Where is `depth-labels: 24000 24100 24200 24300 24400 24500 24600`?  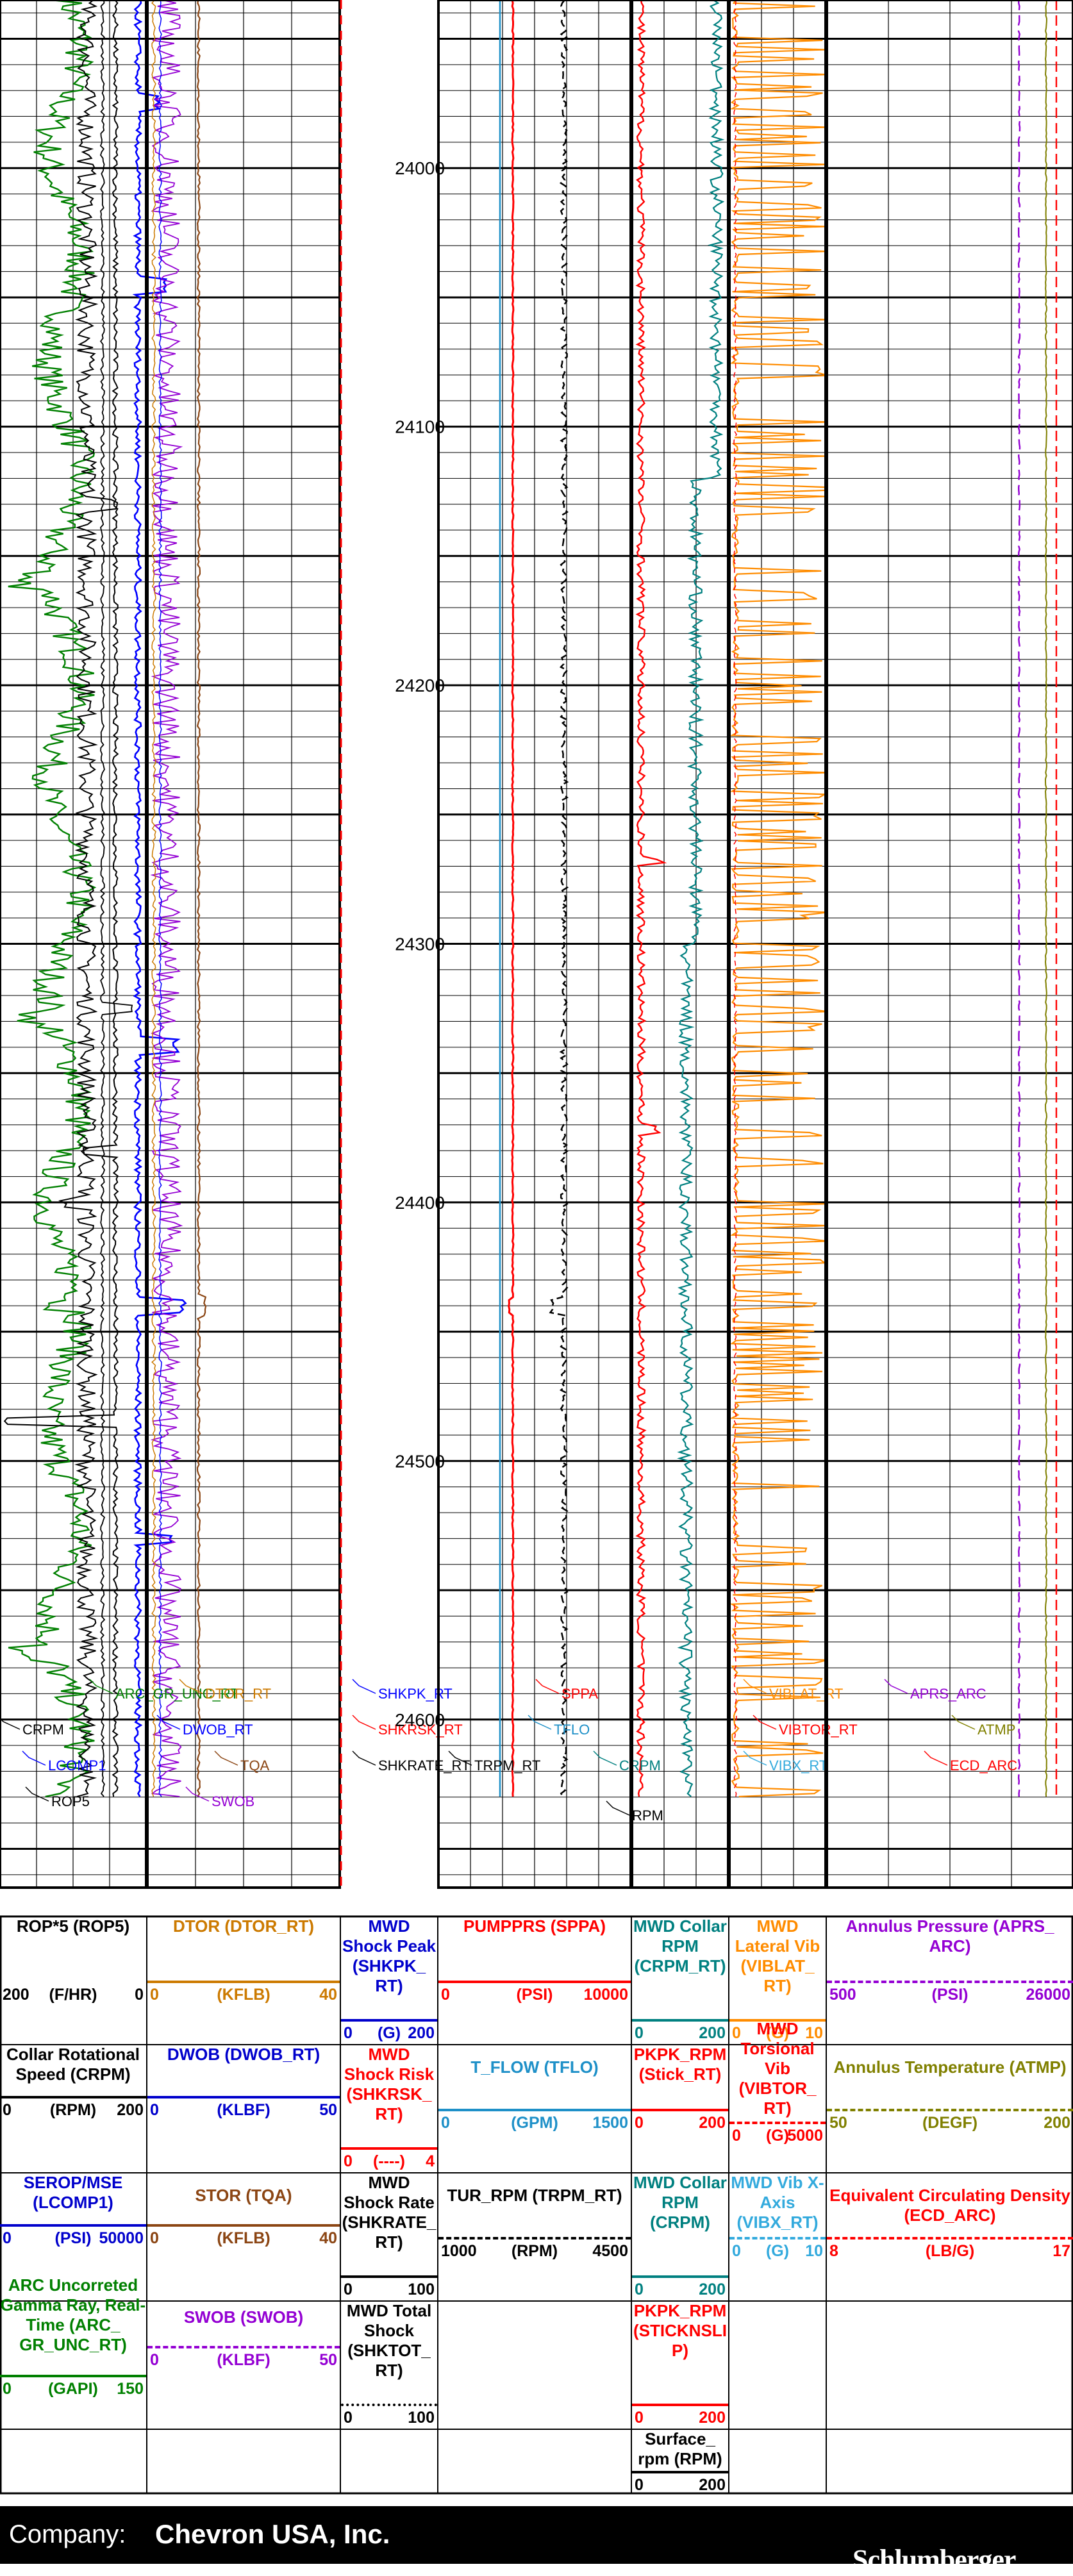
depth-labels: 24000 24100 24200 24300 24400 24500 24600 is located at coordinates (420, 944).